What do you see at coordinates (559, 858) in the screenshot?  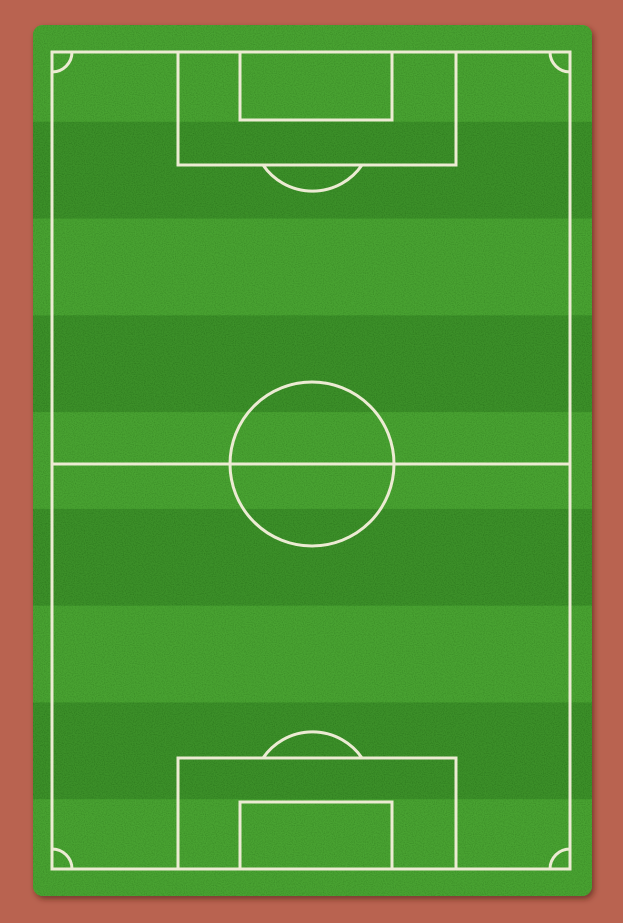 I see `corner-arc-bottom-right` at bounding box center [559, 858].